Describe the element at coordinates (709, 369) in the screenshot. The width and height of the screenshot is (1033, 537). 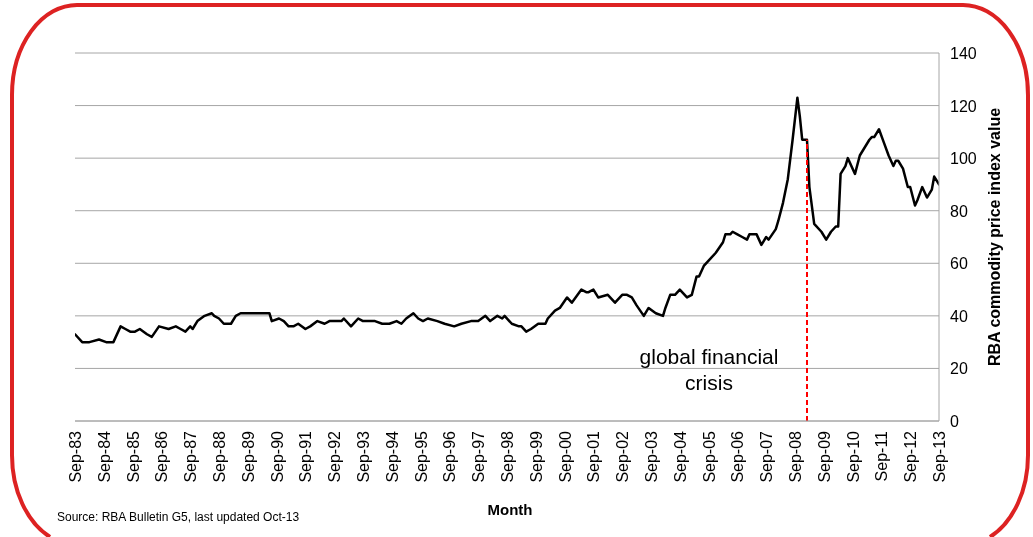
I see `ref-line-label: global financial crisis` at that location.